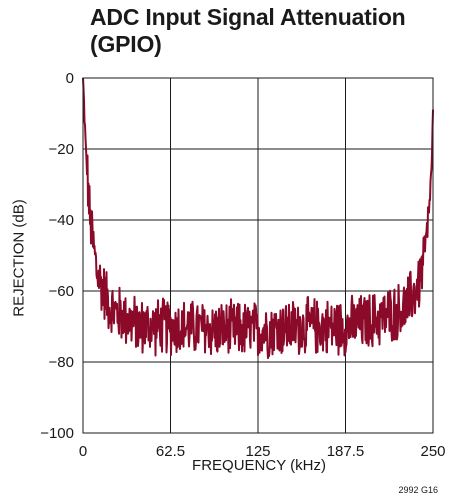 Image resolution: width=452 pixels, height=500 pixels. What do you see at coordinates (61, 291) in the screenshot?
I see `y-tick-label: −60` at bounding box center [61, 291].